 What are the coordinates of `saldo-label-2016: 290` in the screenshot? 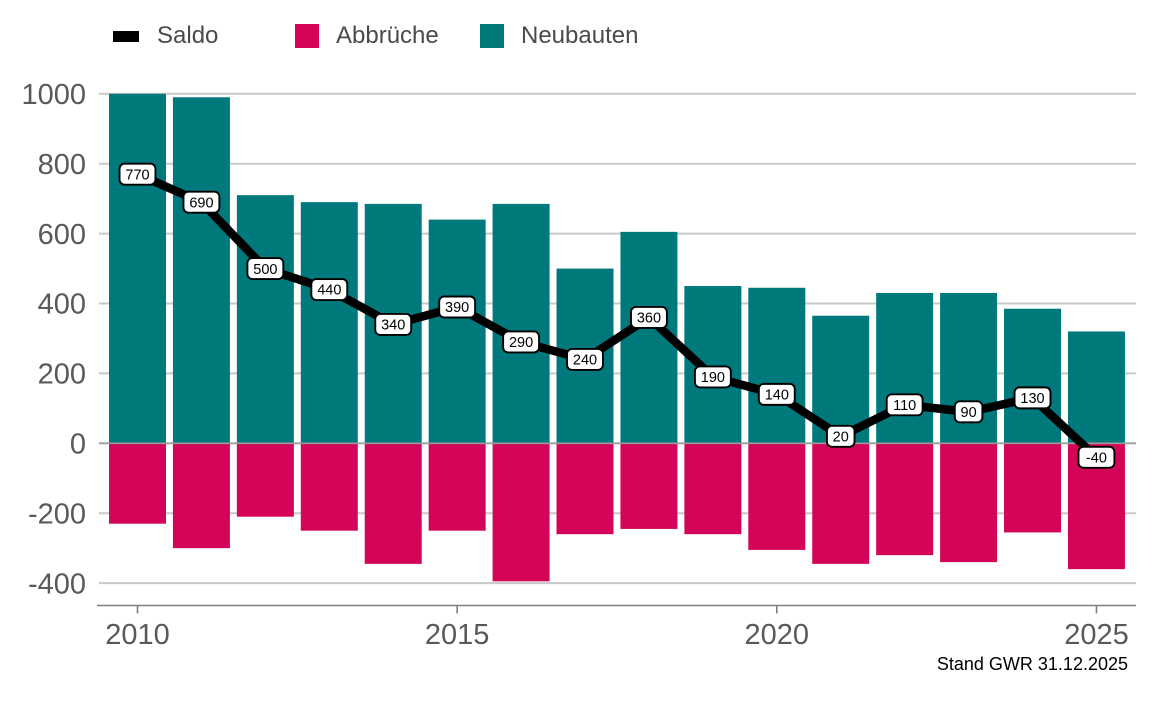 It's located at (521, 342).